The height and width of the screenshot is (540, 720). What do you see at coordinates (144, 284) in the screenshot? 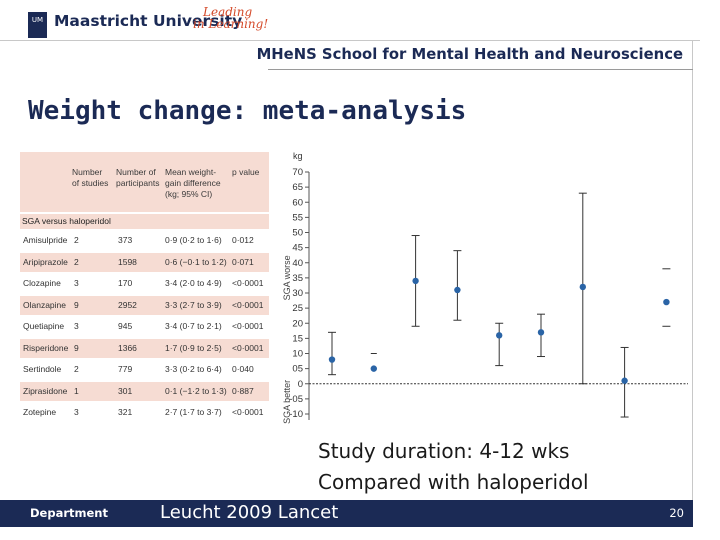
I see `table-row: Clozapine 3 170 3·4 (2·0 to 4·9) <0·0001` at bounding box center [144, 284].